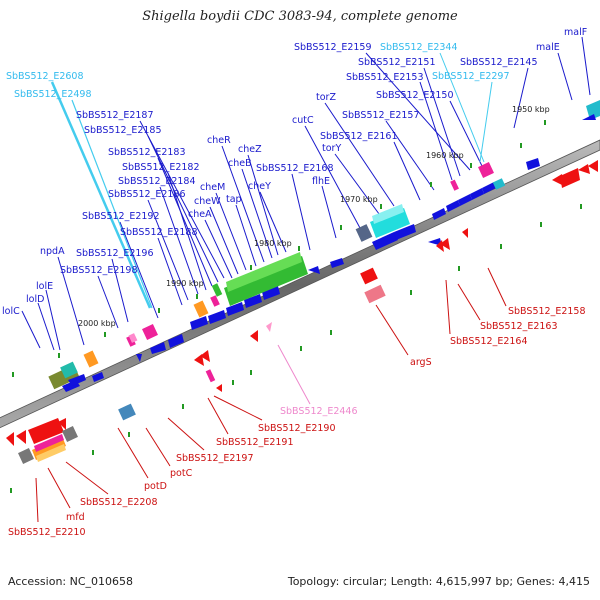 The image size is (600, 600). I want to click on gene-label: SbBS512_E2183, so click(147, 152).